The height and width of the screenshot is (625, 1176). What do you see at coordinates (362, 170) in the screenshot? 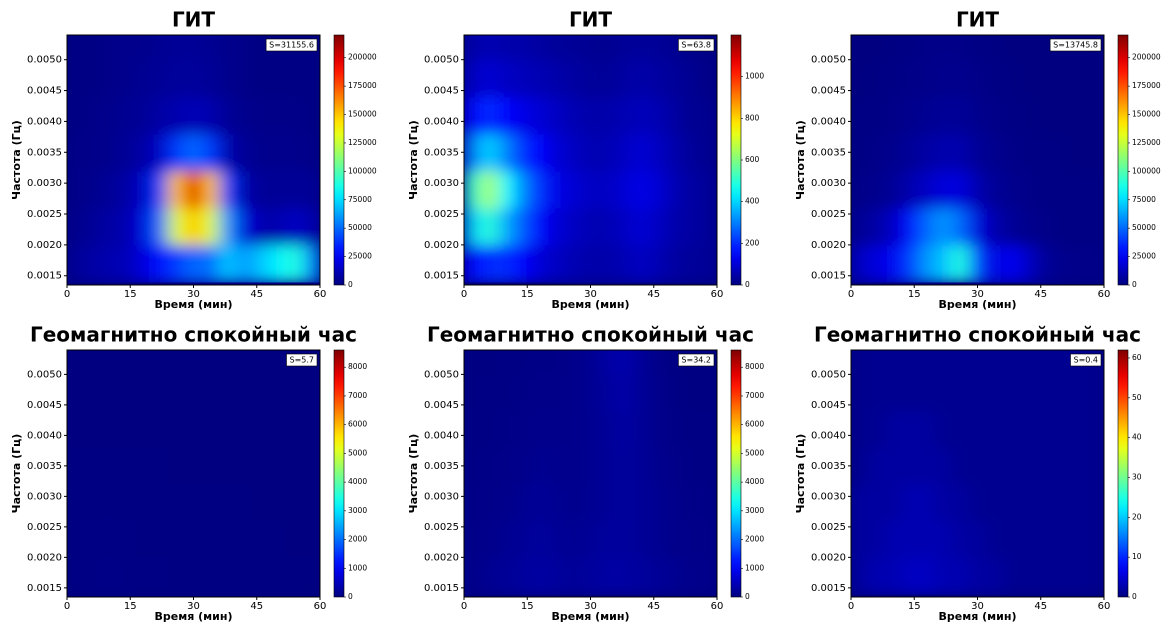
I see `colorbar-tick-label: 100000` at bounding box center [362, 170].